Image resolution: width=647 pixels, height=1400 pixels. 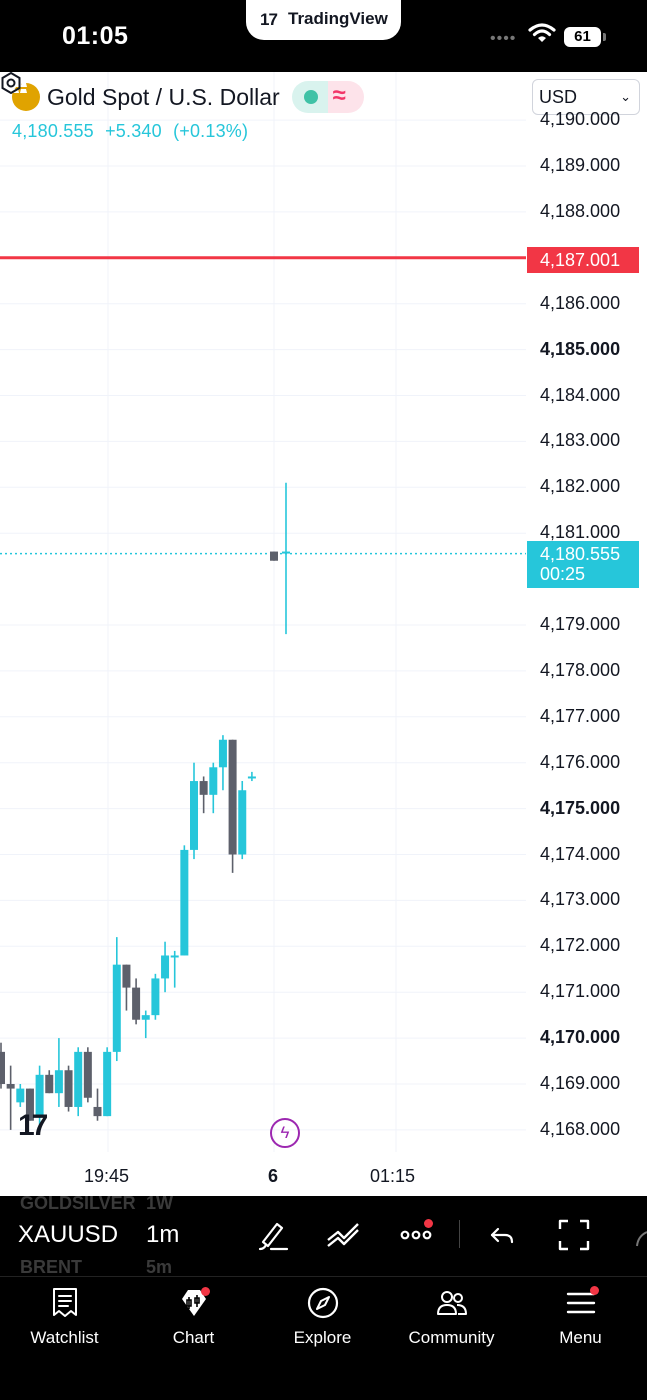 What do you see at coordinates (586, 97) in the screenshot?
I see `currency-select: USD ⌄` at bounding box center [586, 97].